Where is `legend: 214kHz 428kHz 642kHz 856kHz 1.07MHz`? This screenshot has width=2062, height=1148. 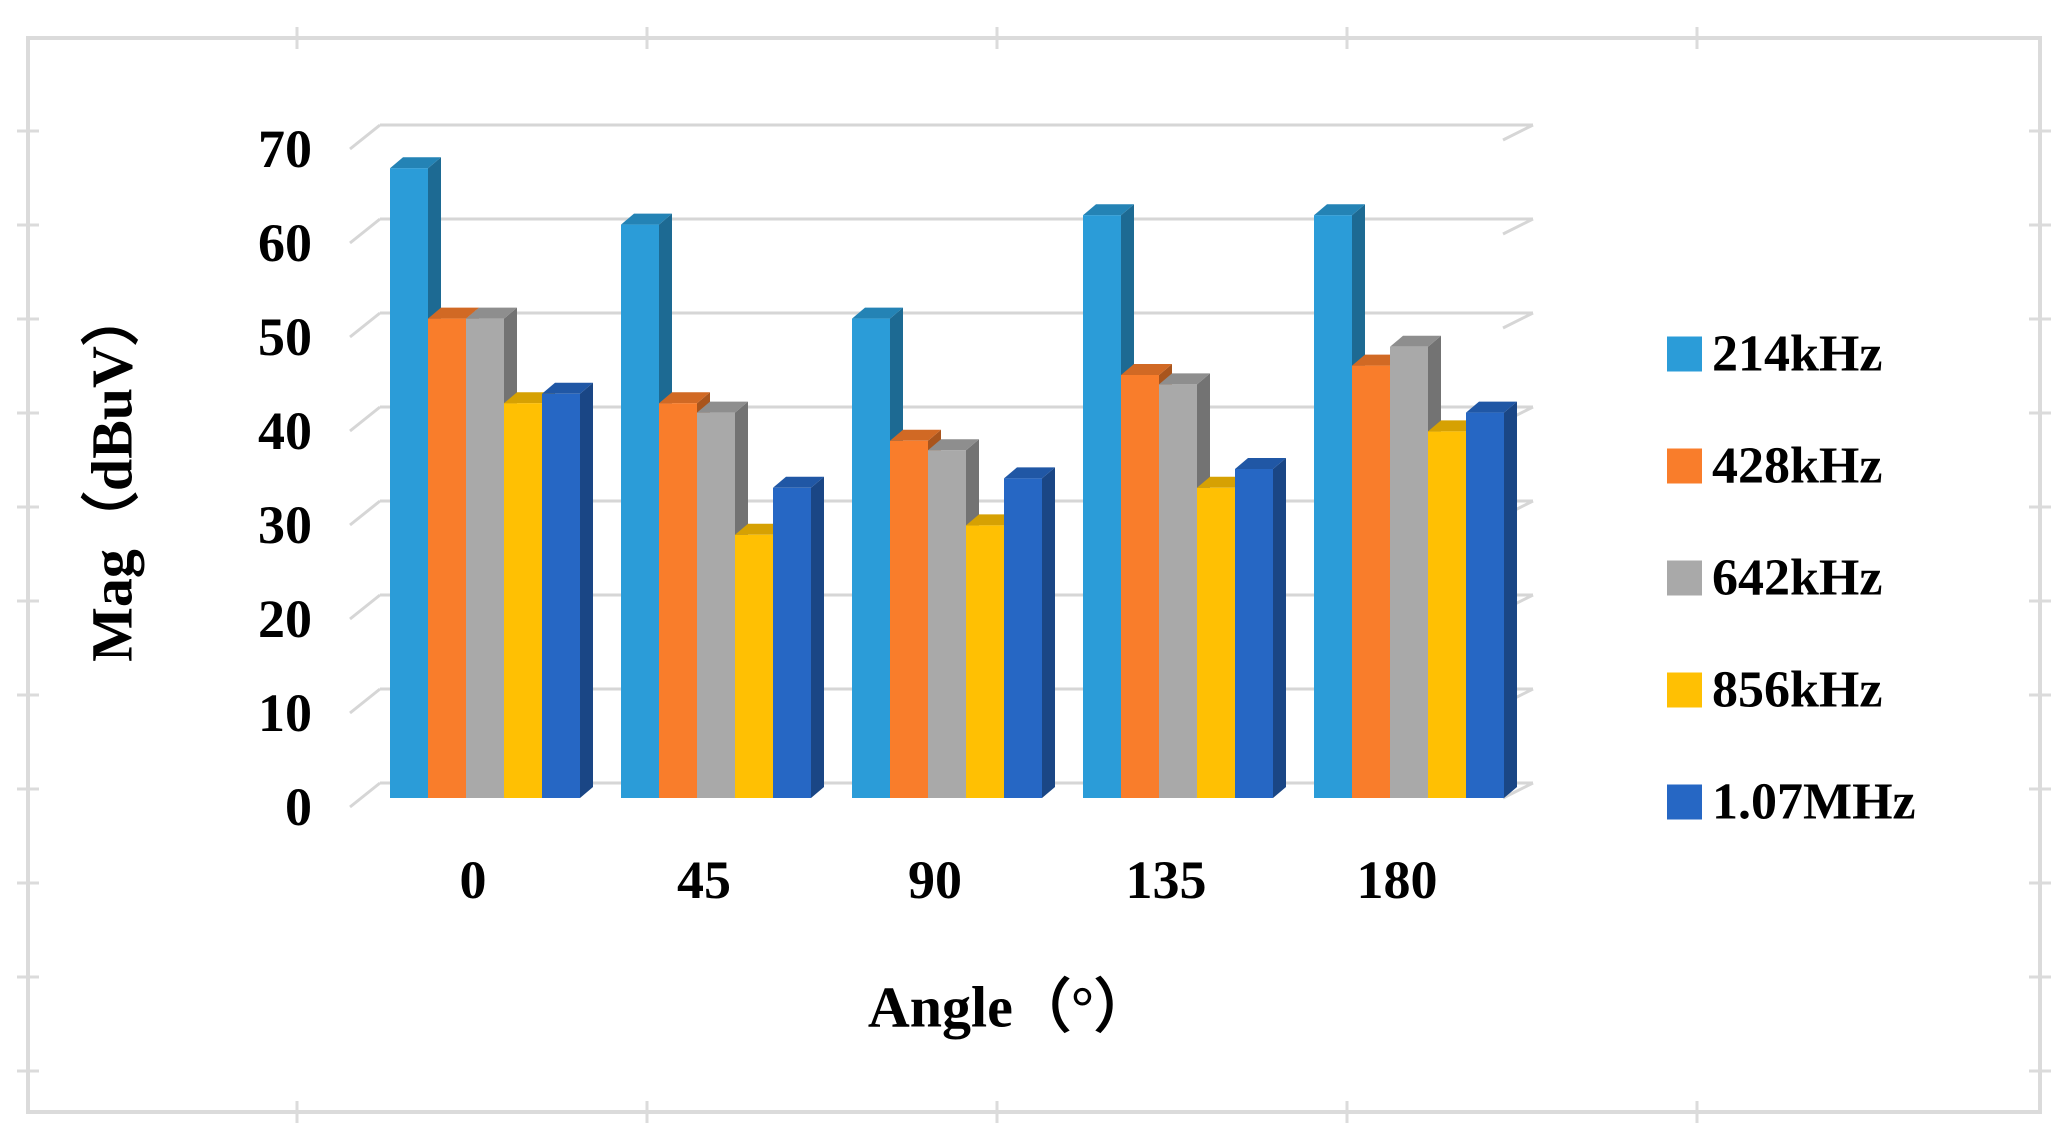
legend: 214kHz 428kHz 642kHz 856kHz 1.07MHz is located at coordinates (1791, 578).